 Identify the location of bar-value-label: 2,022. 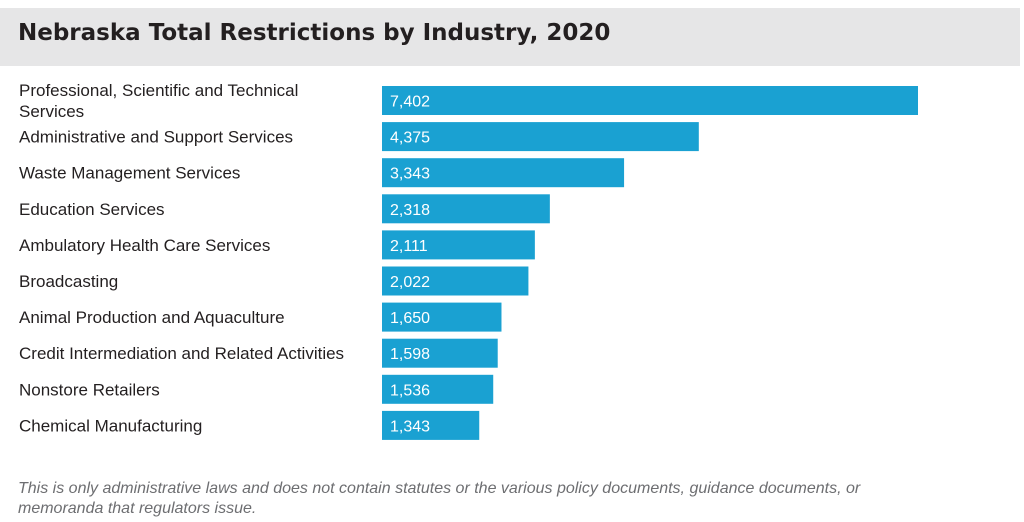
(410, 282).